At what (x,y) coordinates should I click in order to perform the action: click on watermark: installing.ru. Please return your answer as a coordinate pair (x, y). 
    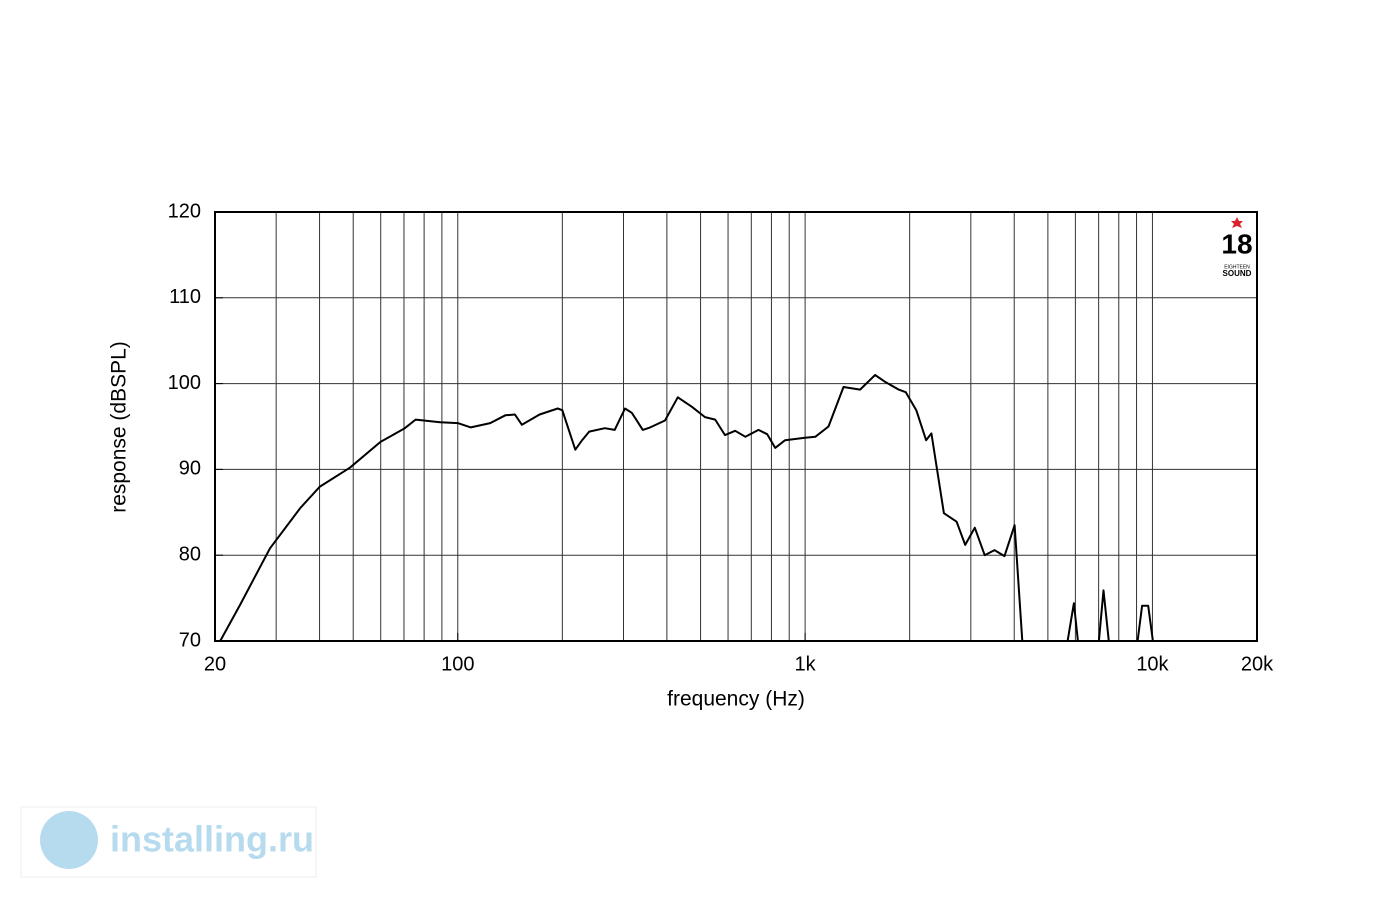
    Looking at the image, I should click on (168, 842).